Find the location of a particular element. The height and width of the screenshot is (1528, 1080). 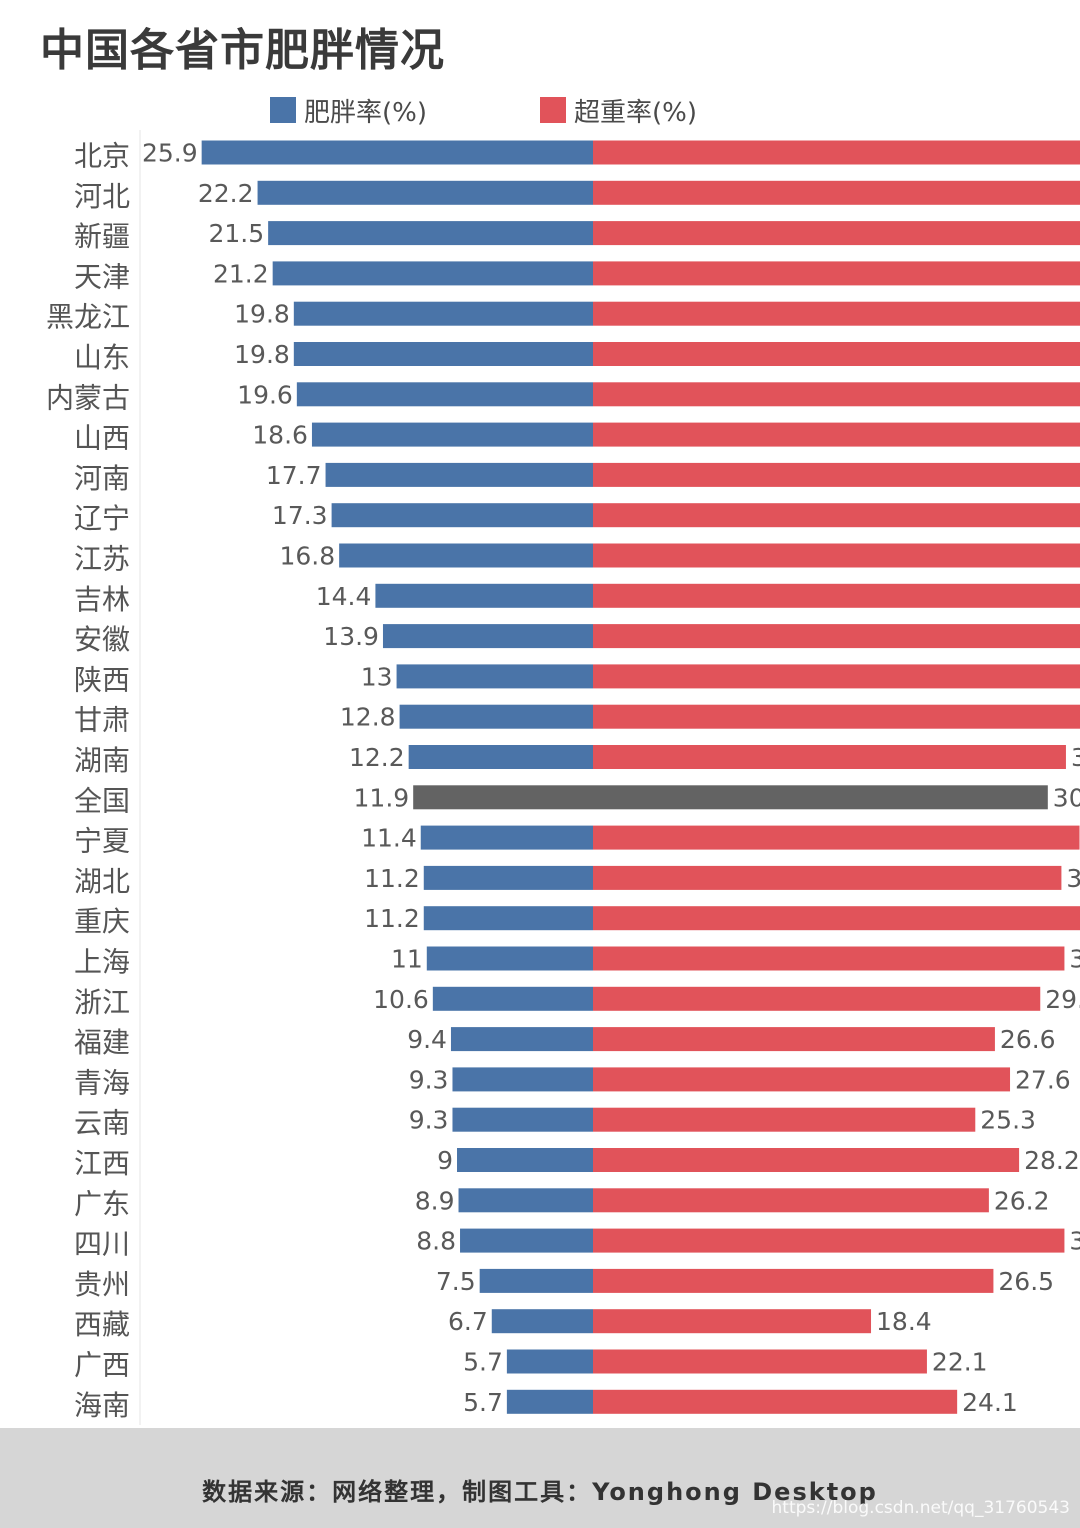

watermark-url: https://blog.csdn.net/qq_31760543 is located at coordinates (920, 1508).